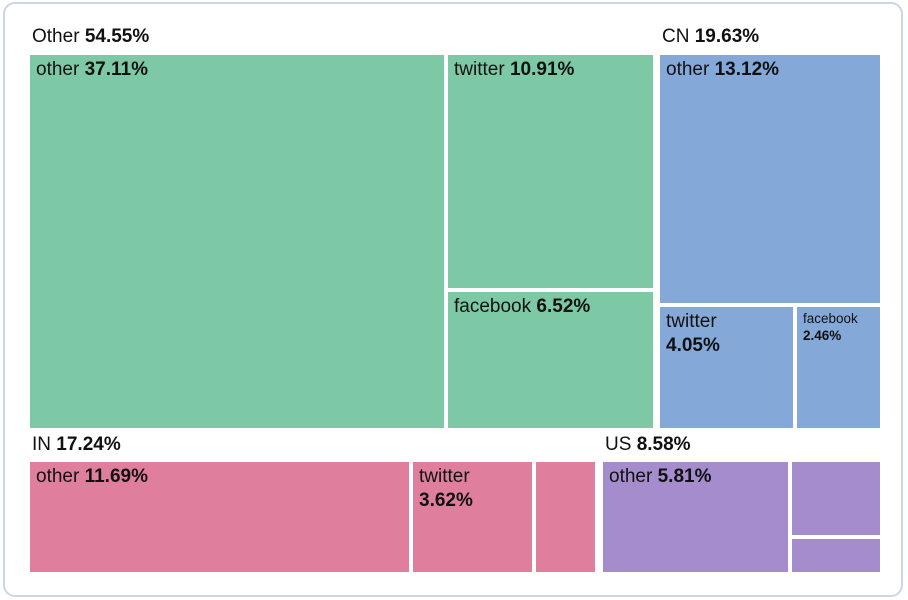  Describe the element at coordinates (563, 306) in the screenshot. I see `cell-value: 6.52%` at that location.